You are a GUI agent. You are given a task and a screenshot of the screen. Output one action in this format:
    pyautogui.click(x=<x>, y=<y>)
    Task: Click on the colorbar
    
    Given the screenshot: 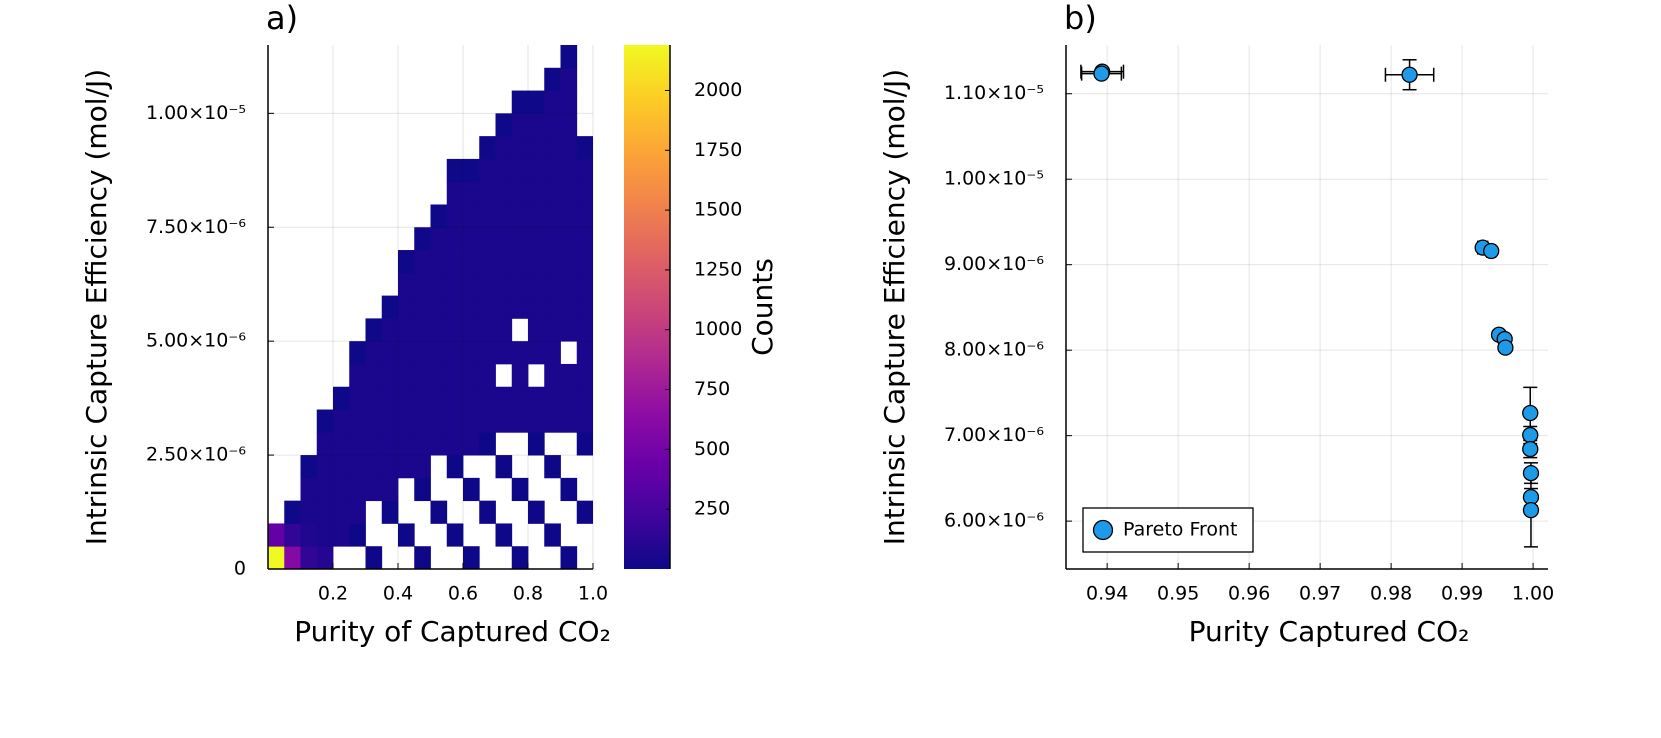 What is the action you would take?
    pyautogui.click(x=647, y=307)
    